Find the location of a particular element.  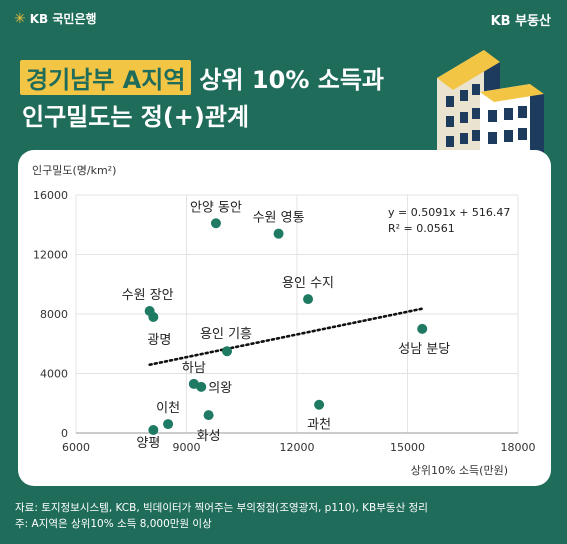

x-tick-label: 15000 is located at coordinates (407, 447).